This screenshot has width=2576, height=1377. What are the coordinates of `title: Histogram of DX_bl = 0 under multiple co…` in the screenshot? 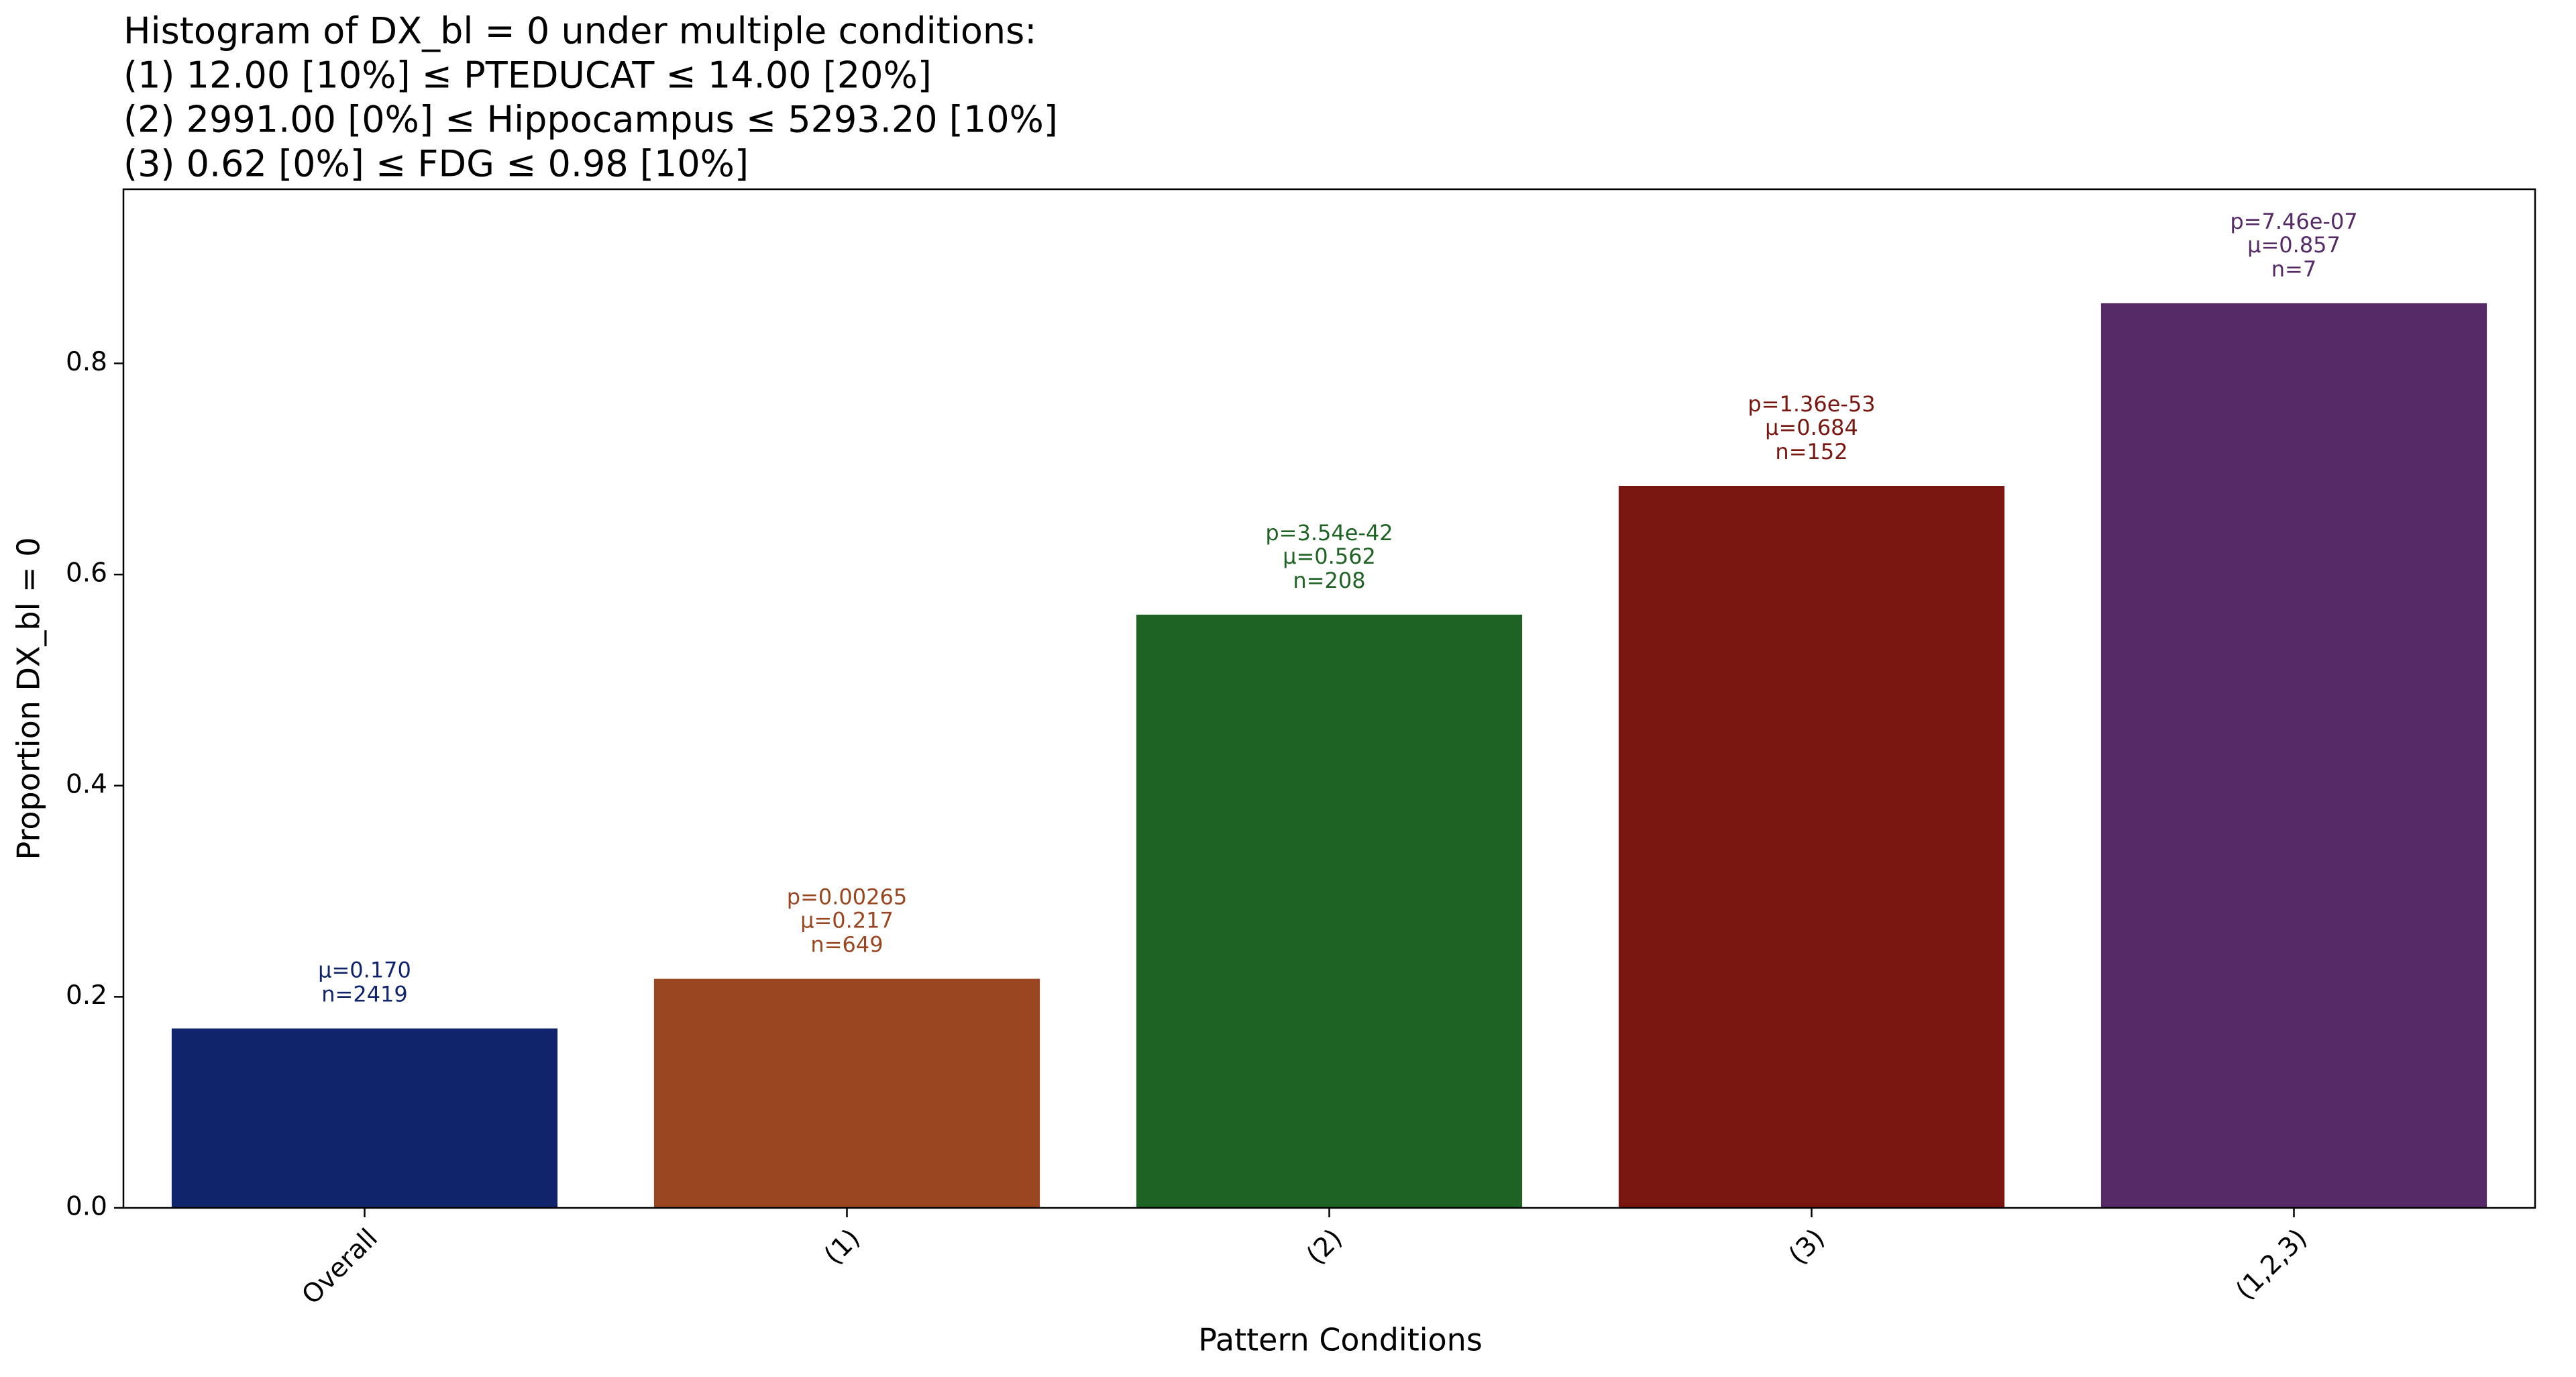 It's located at (590, 98).